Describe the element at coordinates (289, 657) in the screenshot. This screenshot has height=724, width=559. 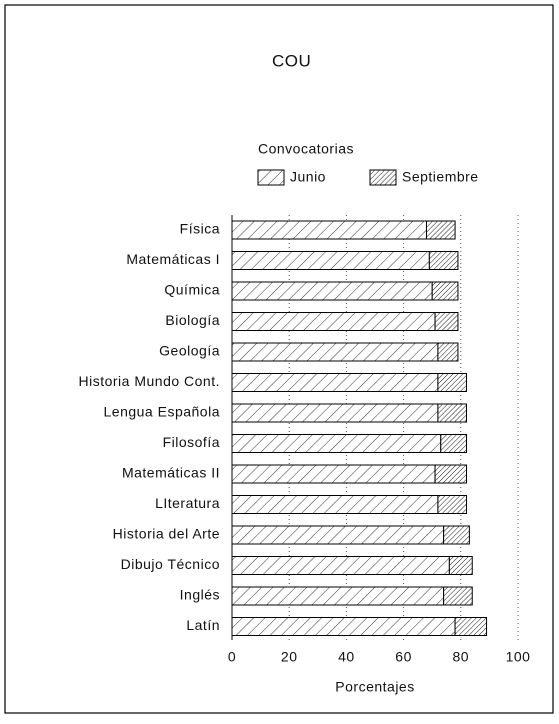
I see `x-tick-label: 20` at that location.